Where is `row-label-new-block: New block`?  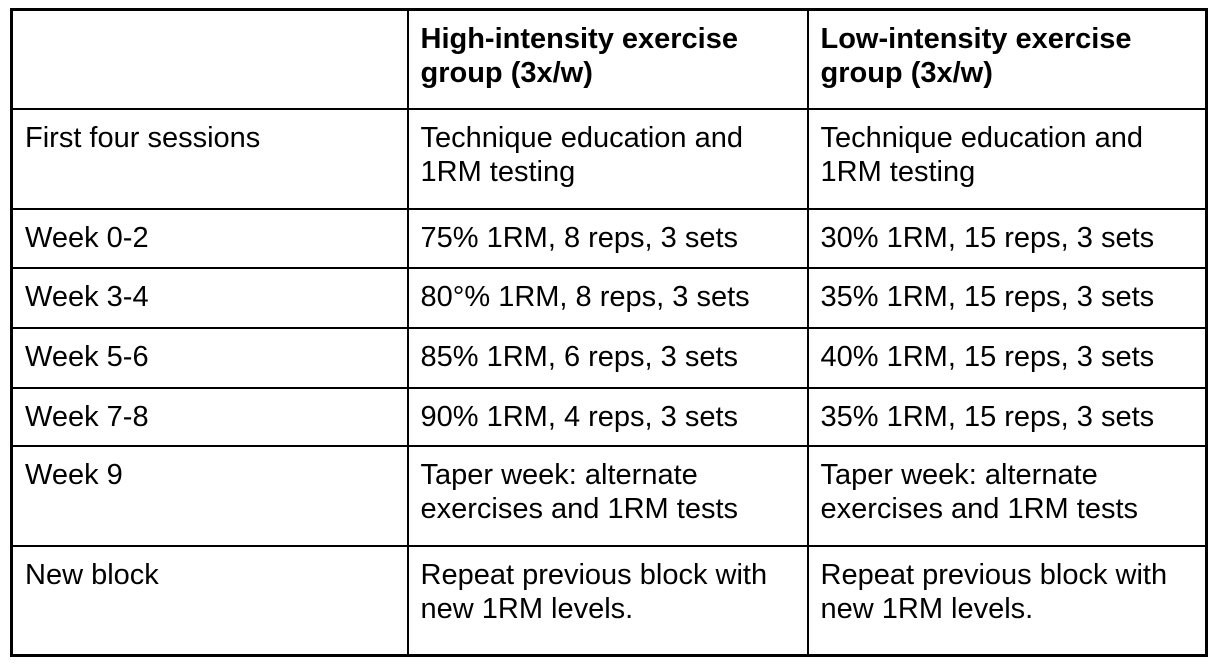
row-label-new-block: New block is located at coordinates (209, 600).